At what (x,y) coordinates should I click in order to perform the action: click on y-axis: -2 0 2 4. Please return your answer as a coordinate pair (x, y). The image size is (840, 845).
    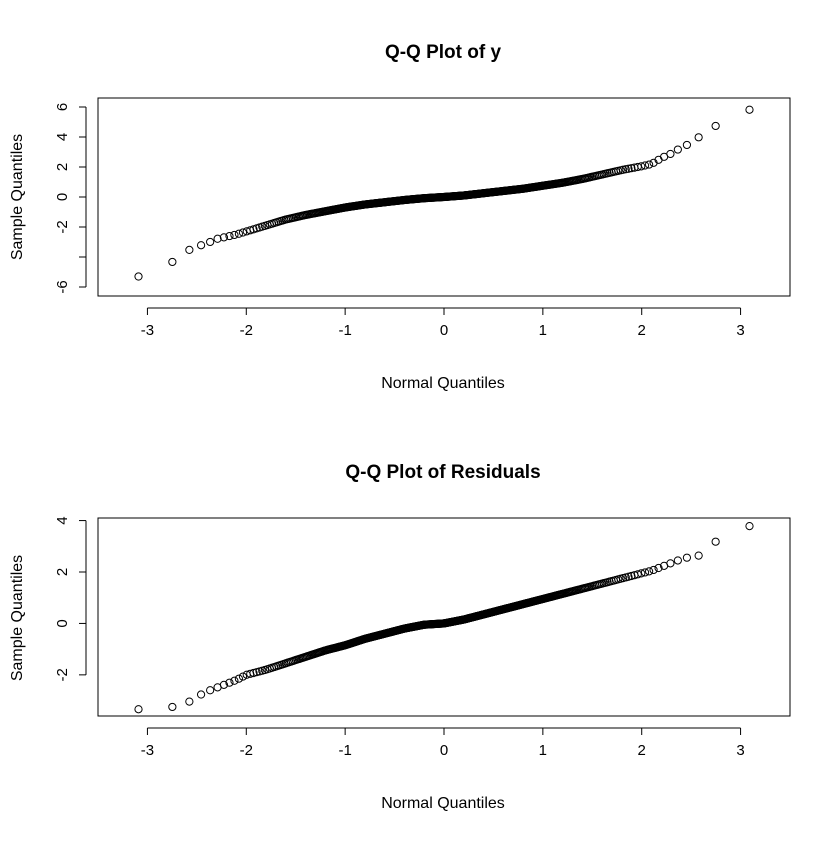
    Looking at the image, I should click on (70, 599).